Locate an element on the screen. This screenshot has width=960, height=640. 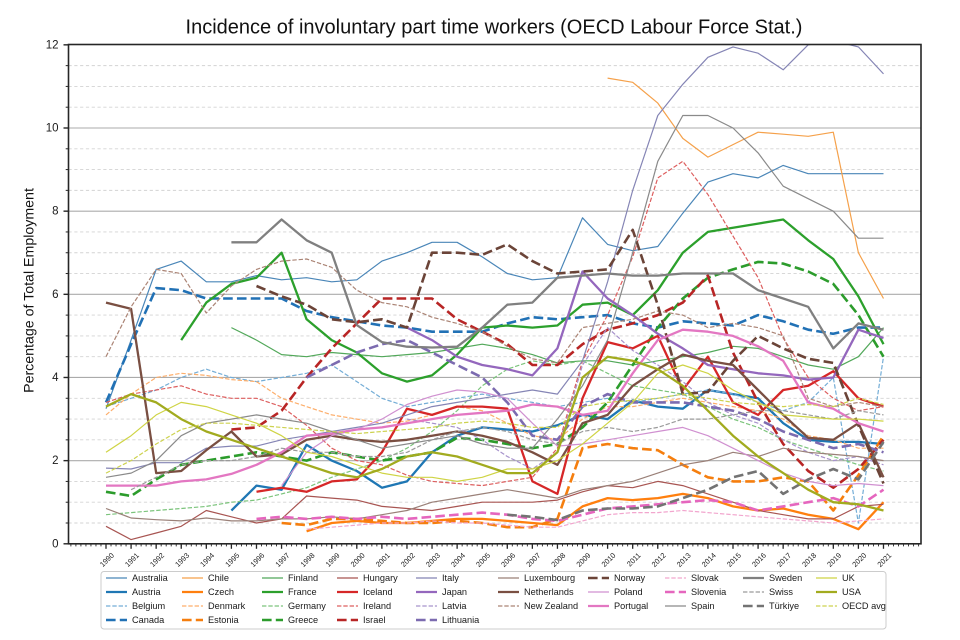
svg-text: 6 is located at coordinates (55, 295).